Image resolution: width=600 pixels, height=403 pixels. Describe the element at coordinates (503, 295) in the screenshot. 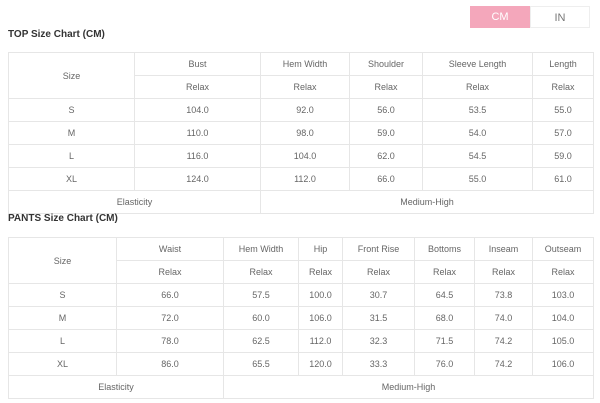

I see `value-cell: 73.8` at that location.